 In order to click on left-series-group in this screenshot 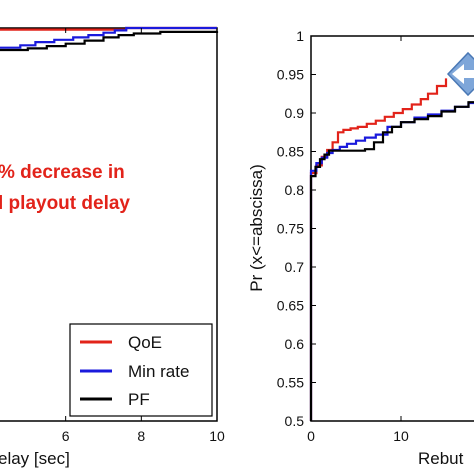, I will do `click(109, 39)`.